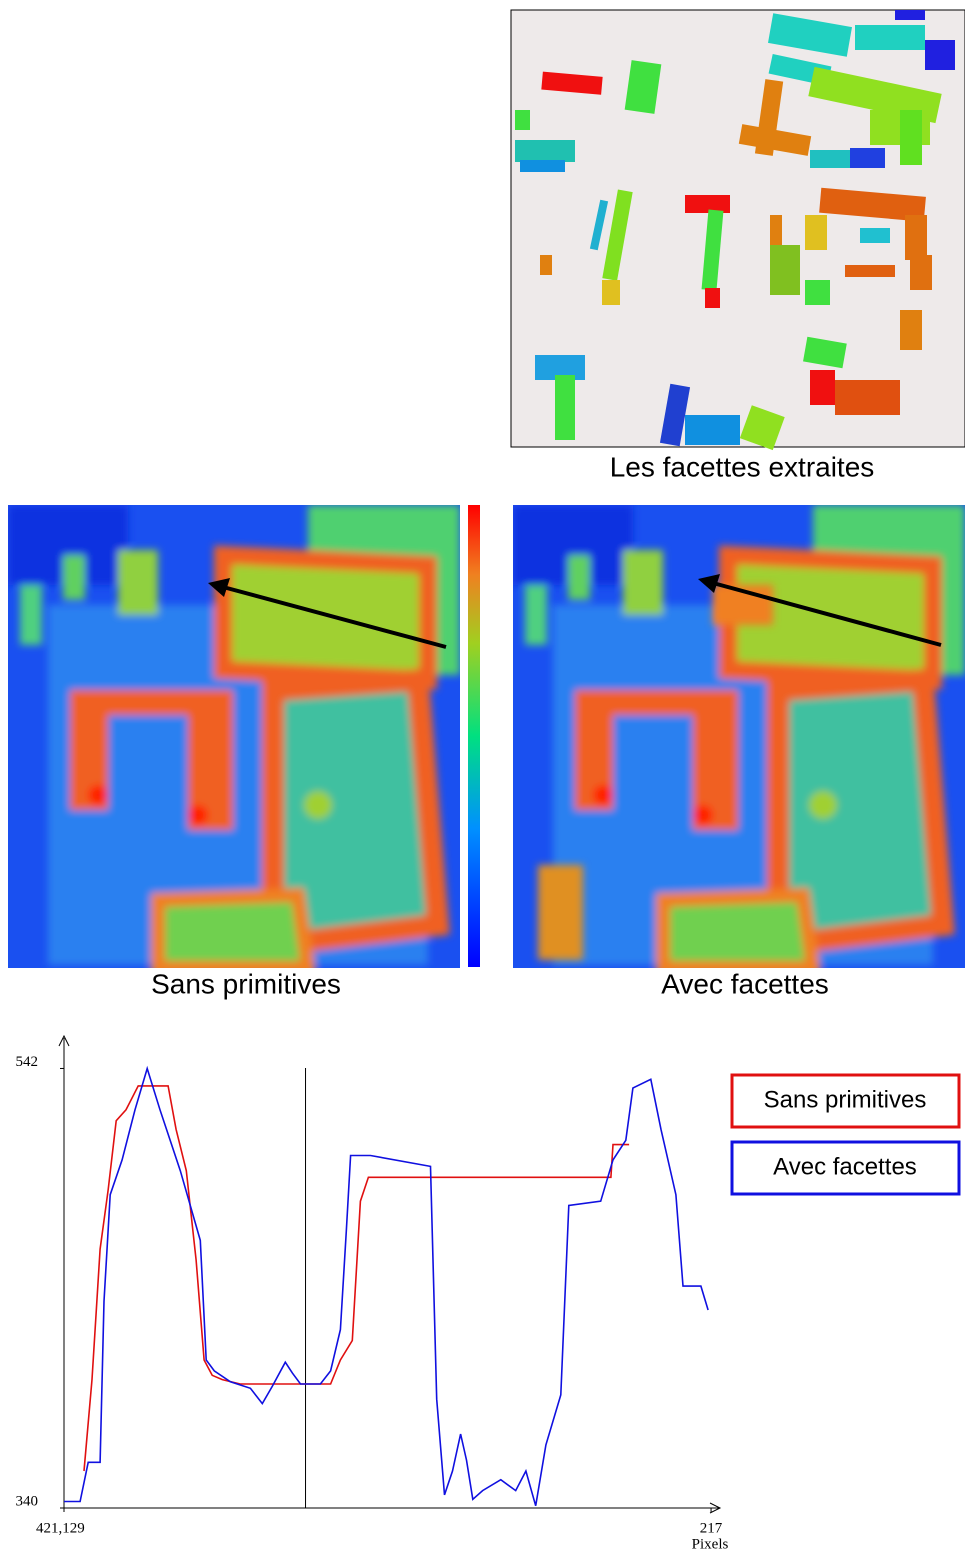 This screenshot has width=965, height=1558. I want to click on caption: Les facettes extraites, so click(742, 466).